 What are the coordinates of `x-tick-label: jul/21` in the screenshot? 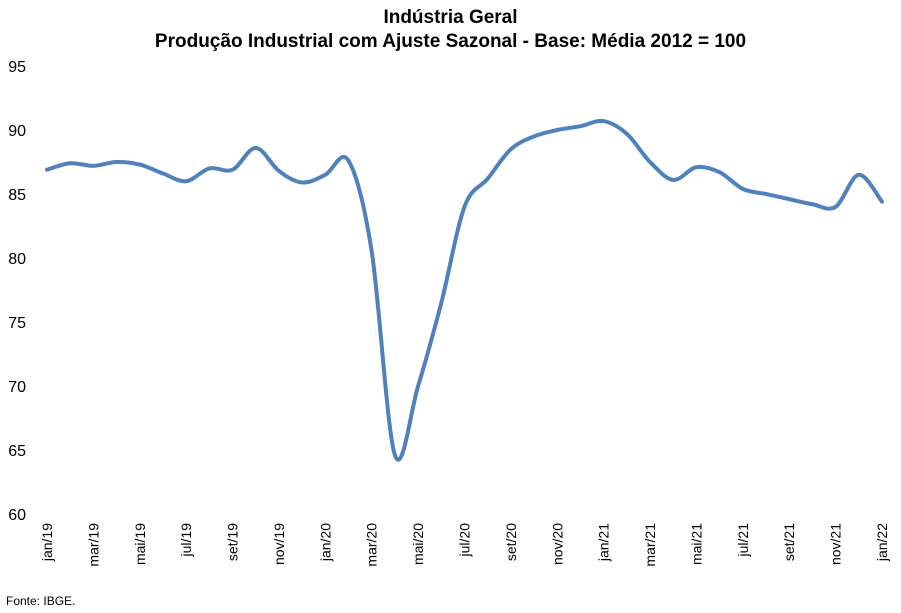 It's located at (743, 540).